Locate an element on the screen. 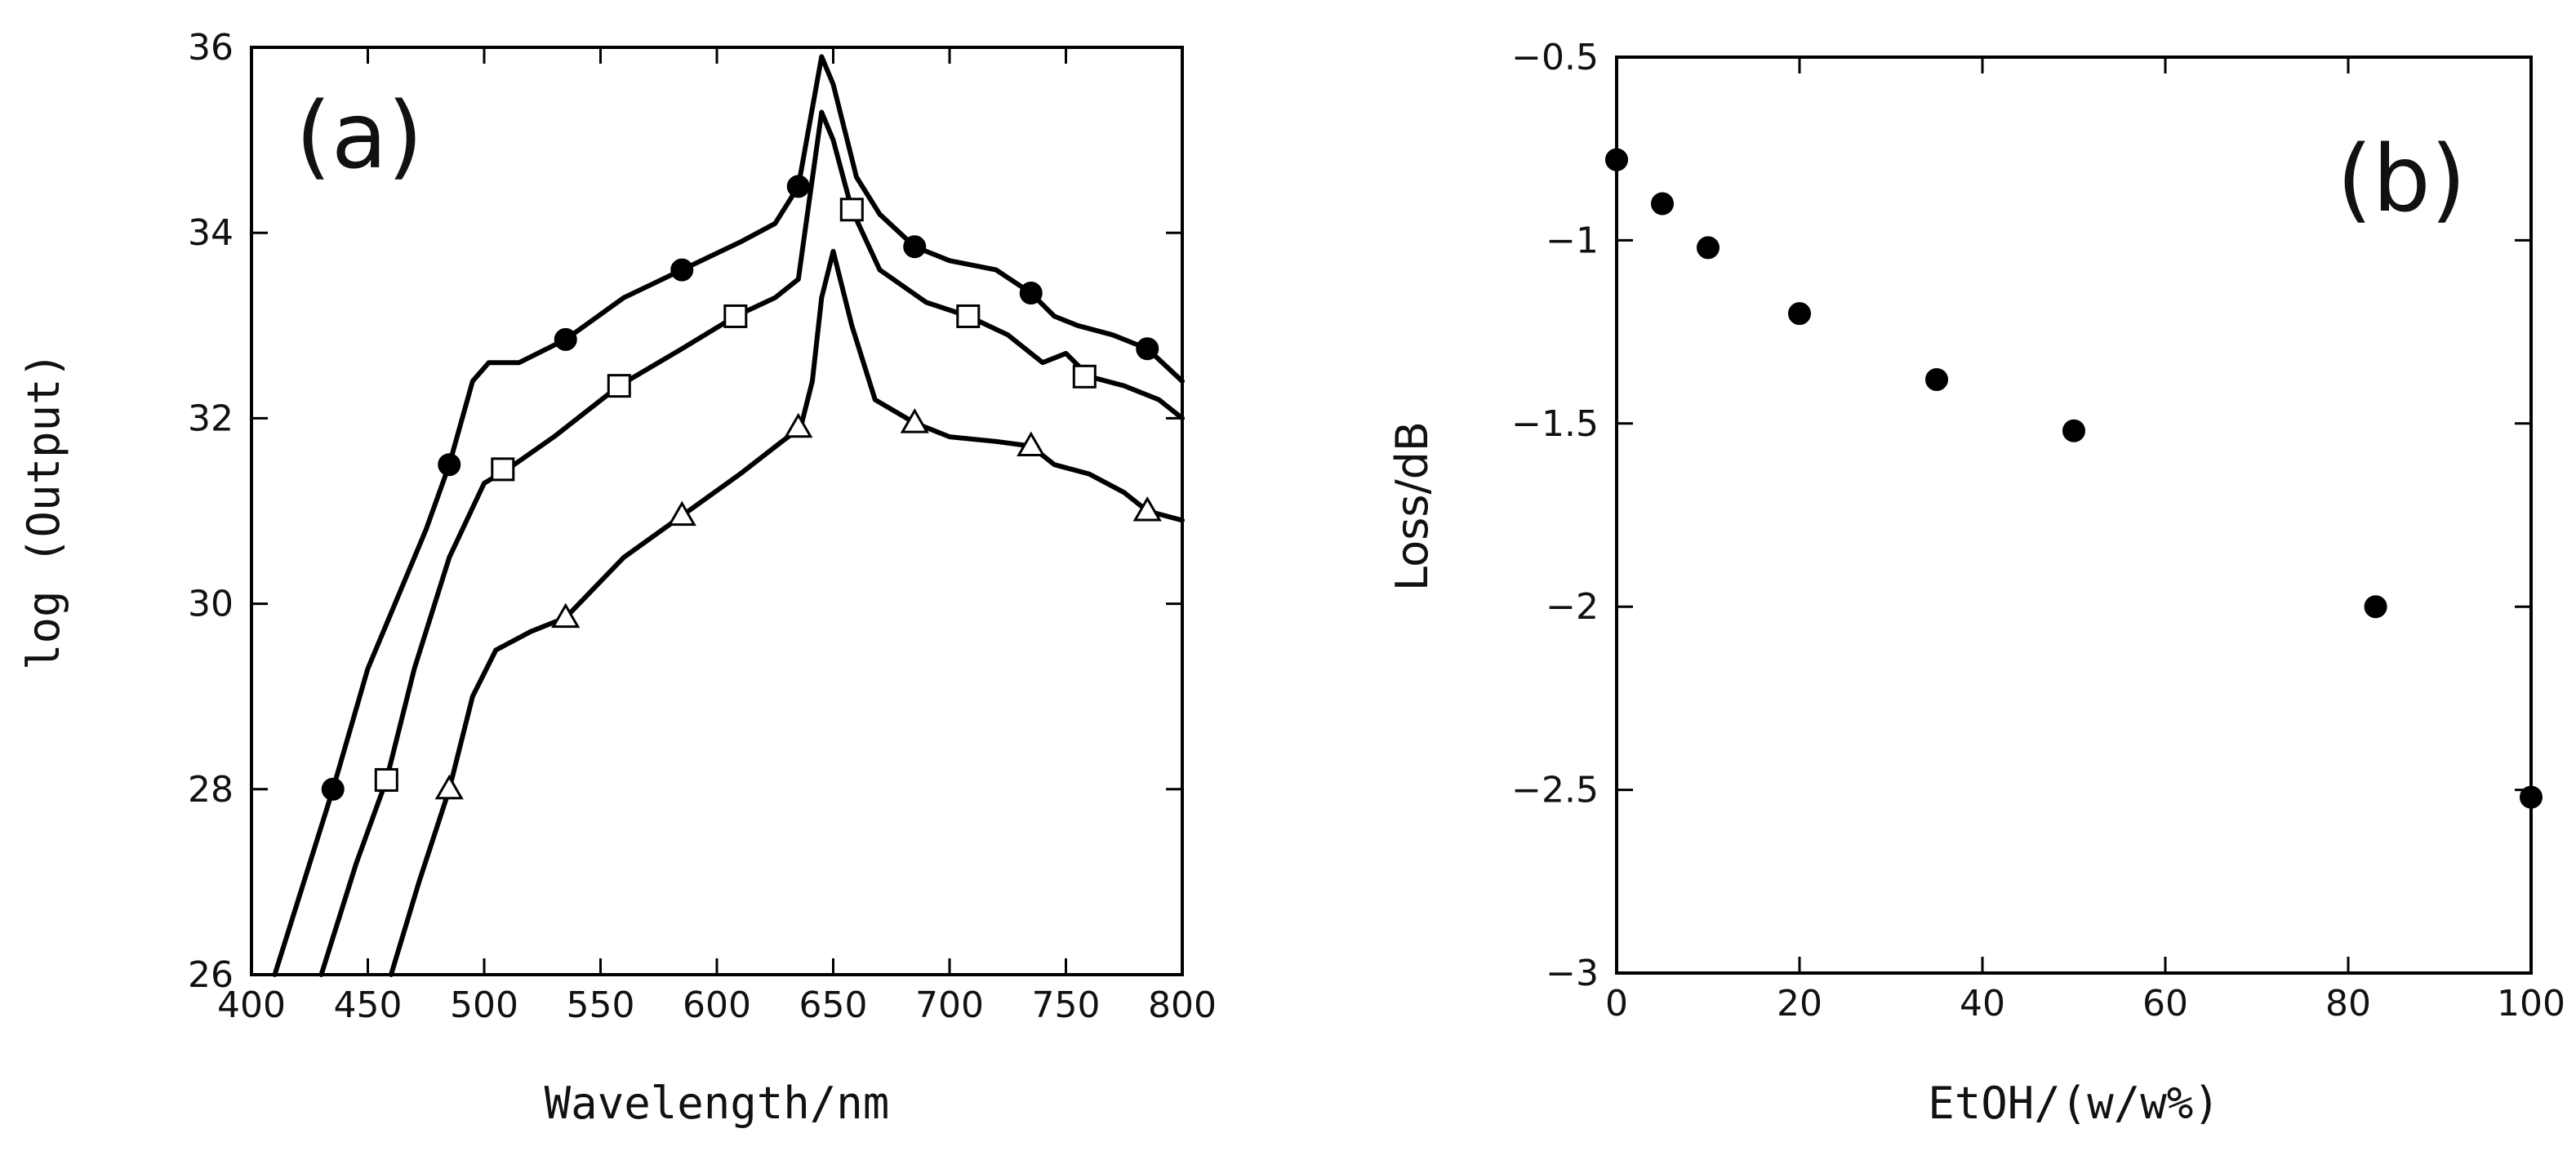 This screenshot has width=2576, height=1151. panel-b-label: (b) is located at coordinates (2401, 180).